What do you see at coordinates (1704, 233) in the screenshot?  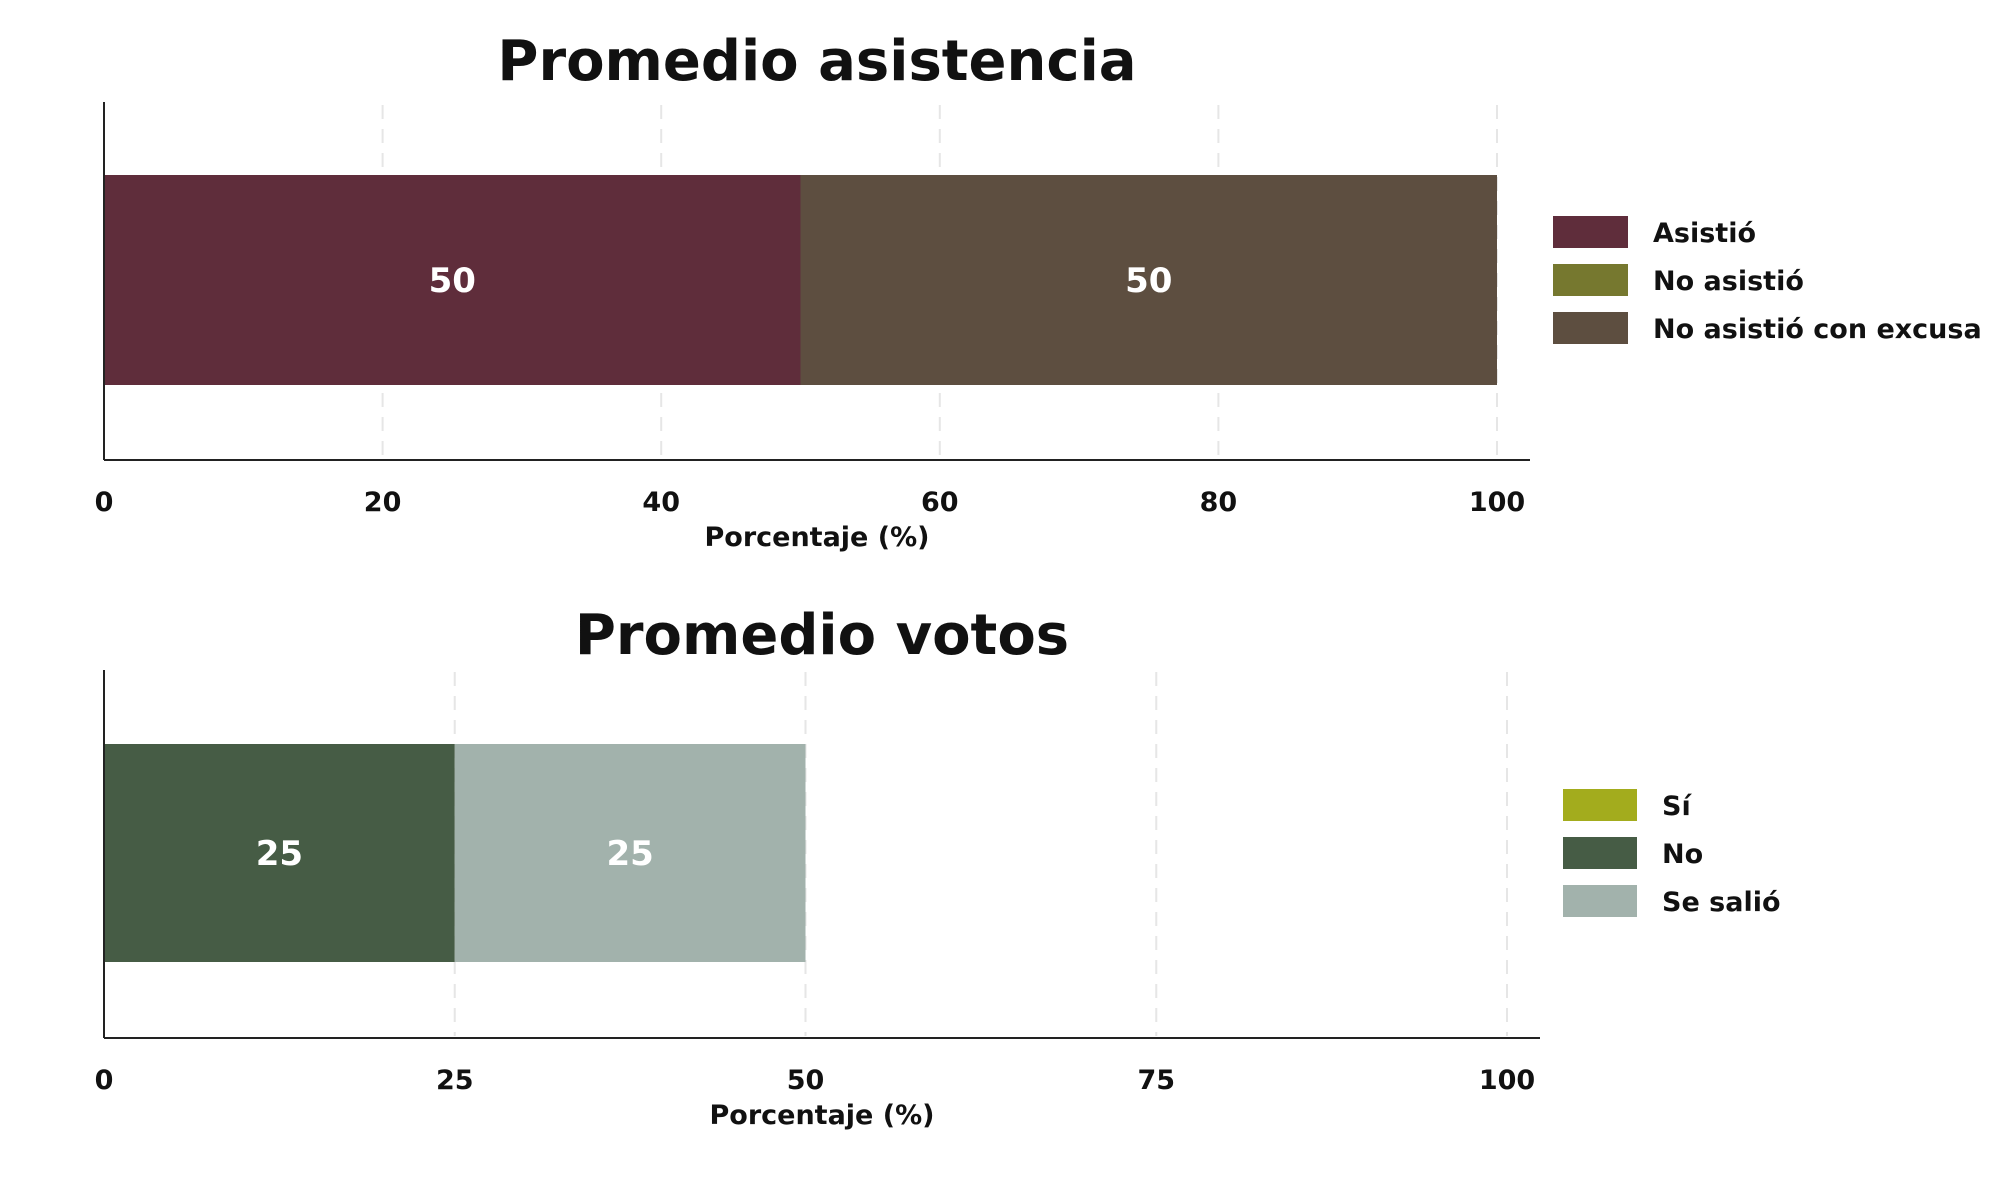 I see `legend-label: Asistió` at bounding box center [1704, 233].